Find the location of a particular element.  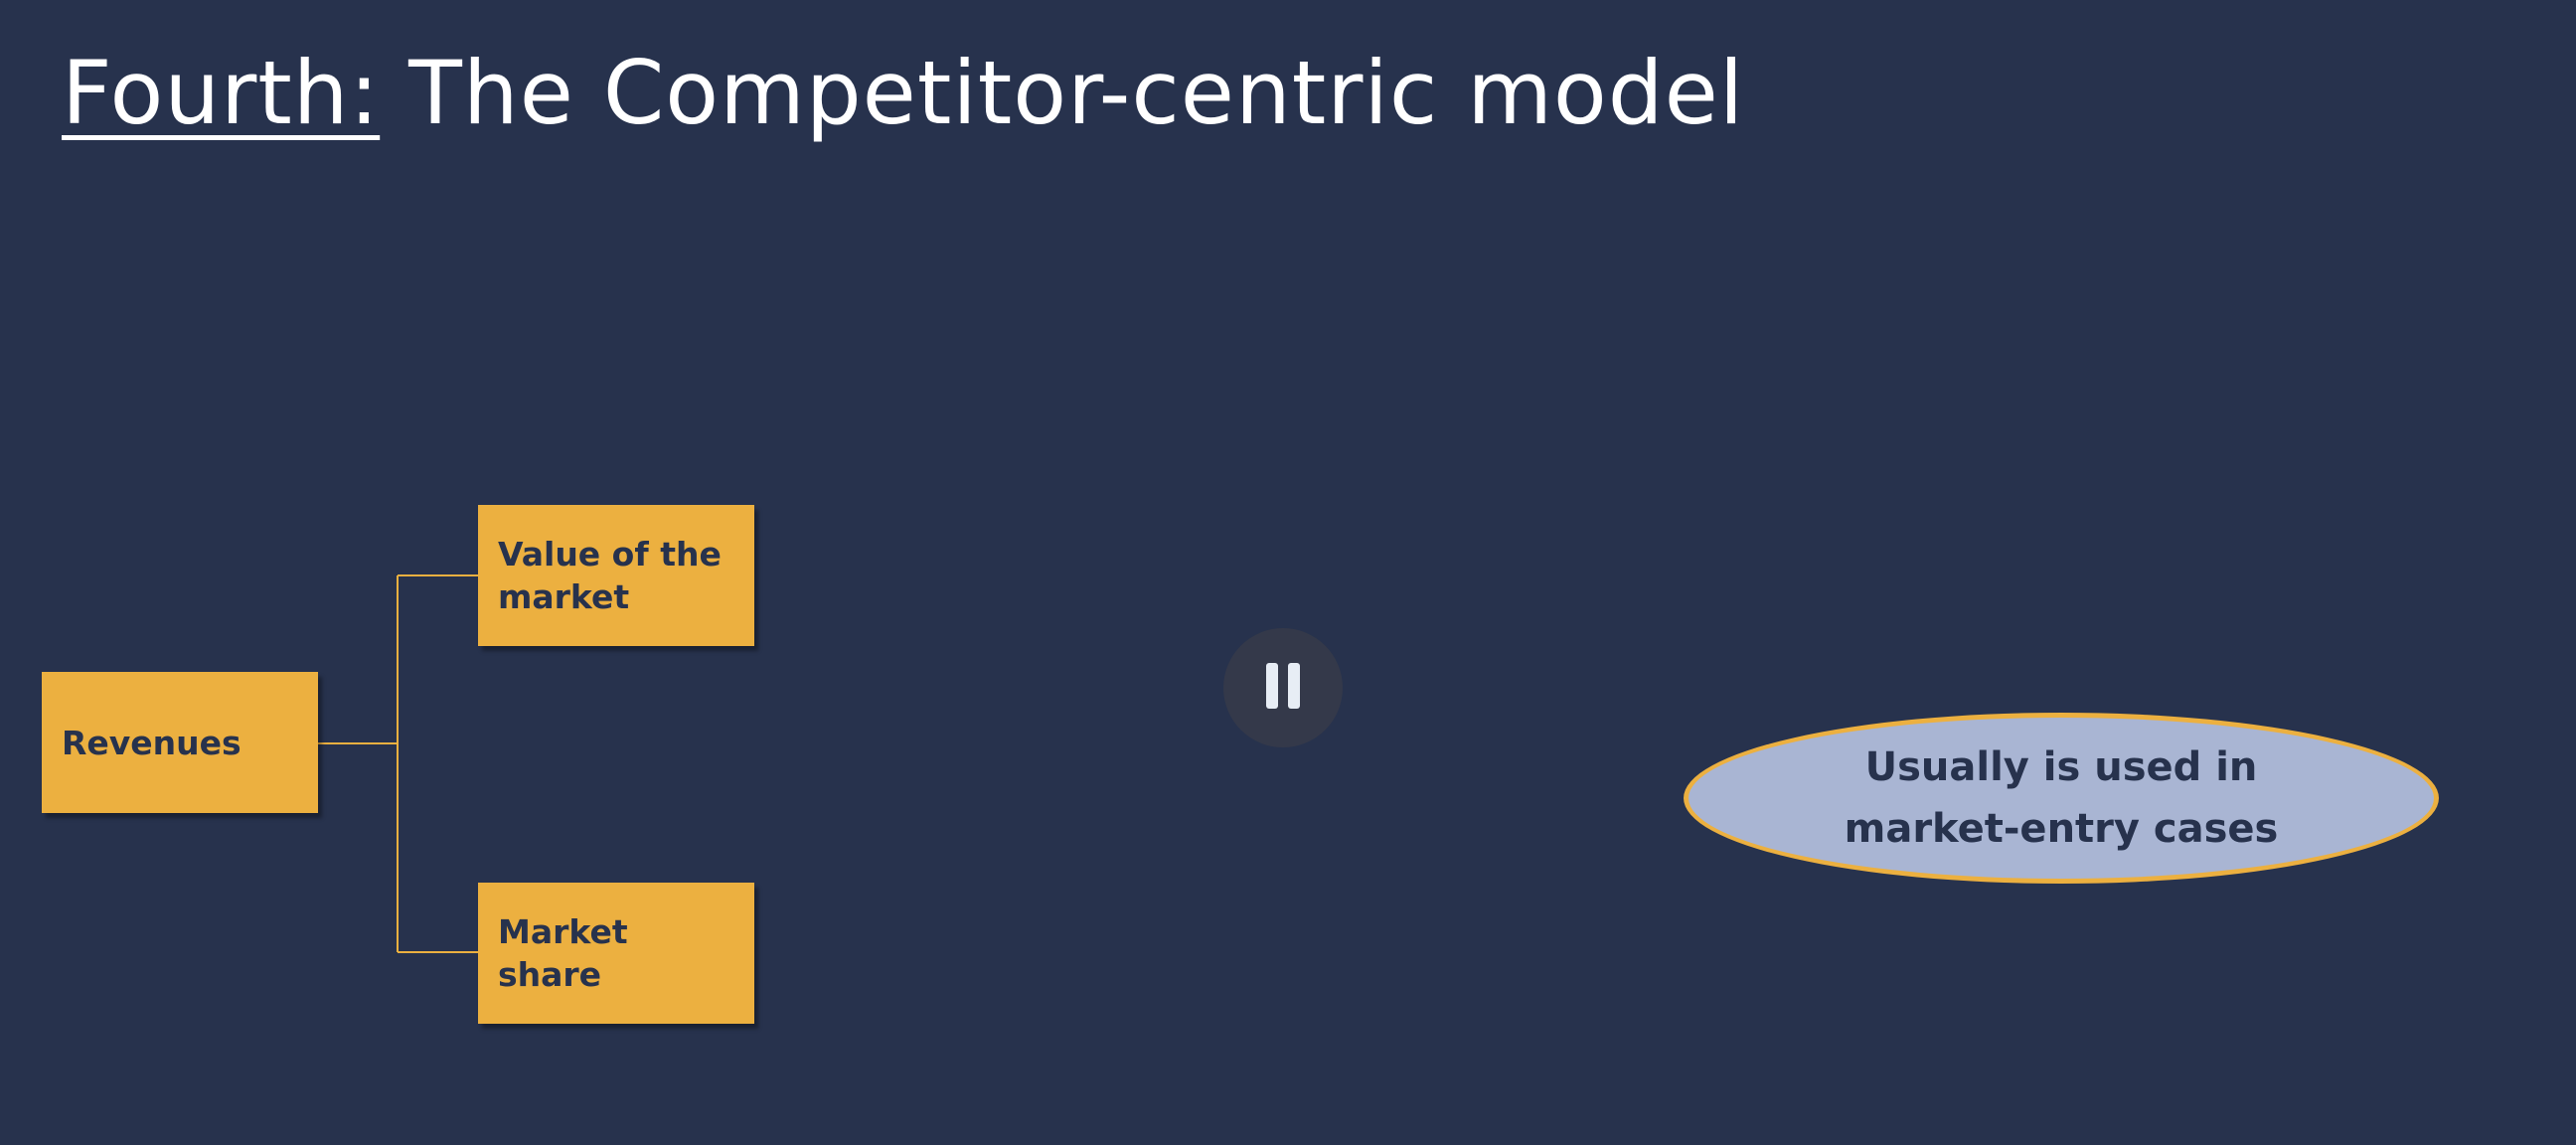

note-oval: Usually is used in market-entry cases is located at coordinates (2061, 799).